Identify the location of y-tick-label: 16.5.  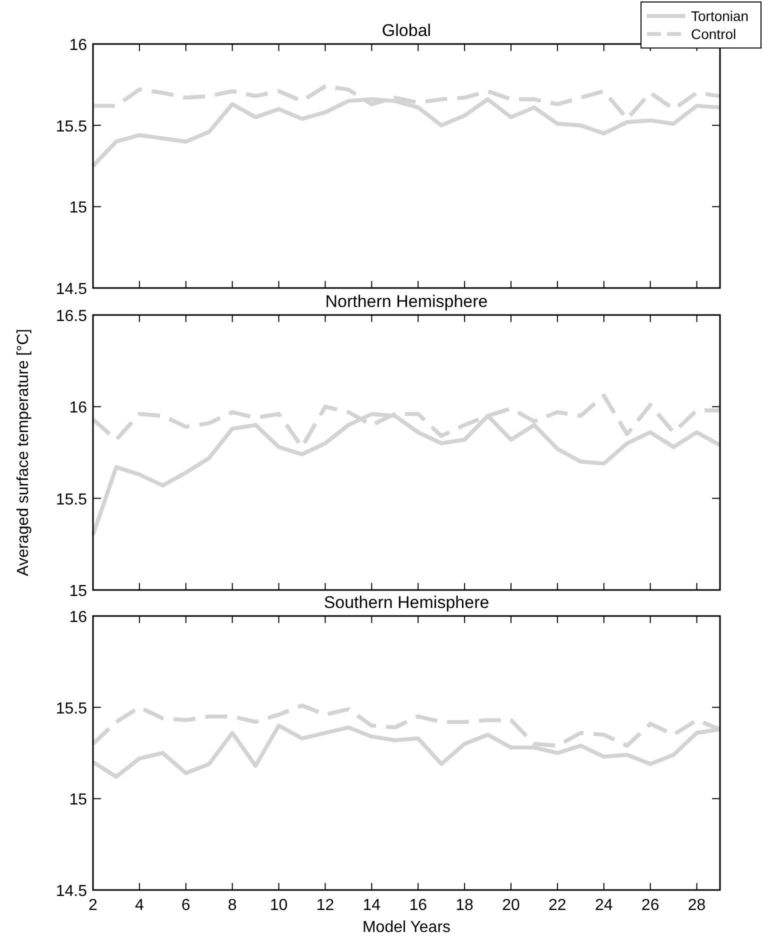
(72, 316).